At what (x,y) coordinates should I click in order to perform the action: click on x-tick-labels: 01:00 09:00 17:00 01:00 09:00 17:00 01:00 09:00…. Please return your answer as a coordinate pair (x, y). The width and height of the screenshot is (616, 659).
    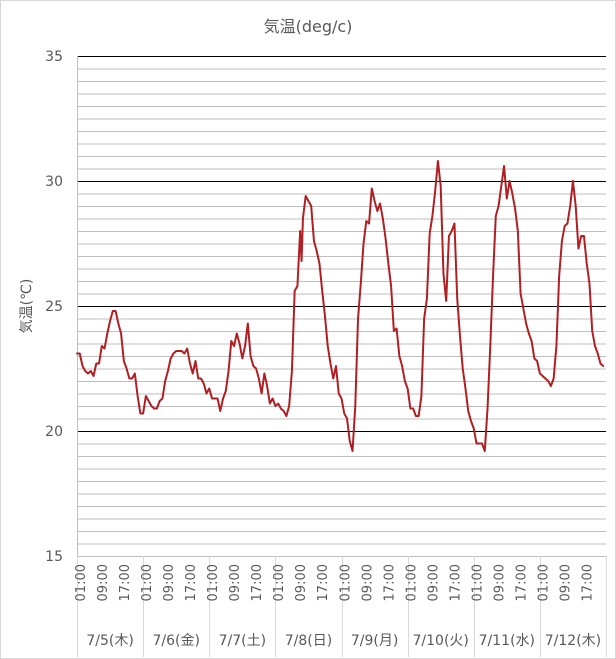
    Looking at the image, I should click on (335, 582).